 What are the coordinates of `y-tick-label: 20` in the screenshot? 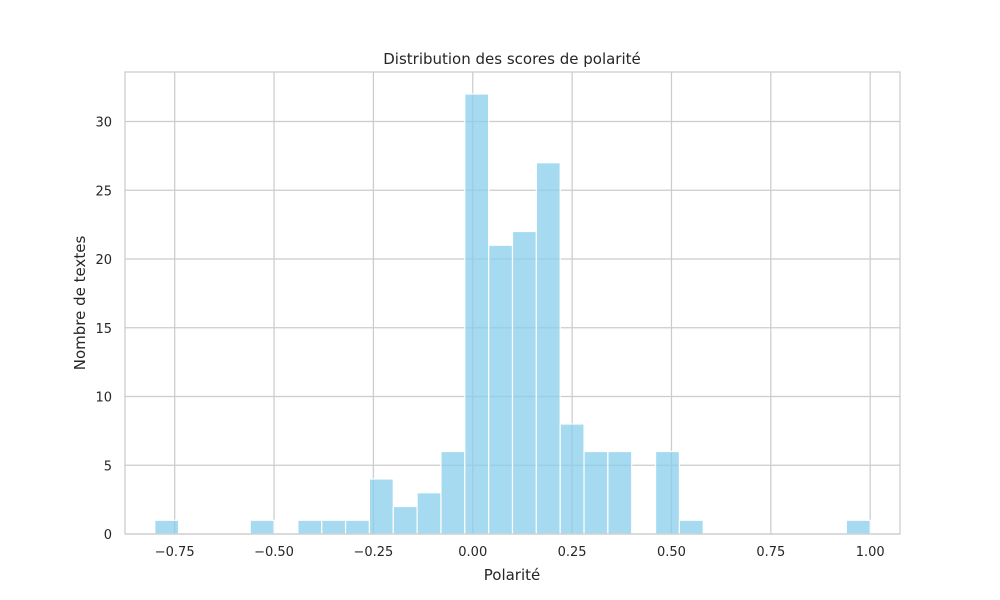 It's located at (103, 260).